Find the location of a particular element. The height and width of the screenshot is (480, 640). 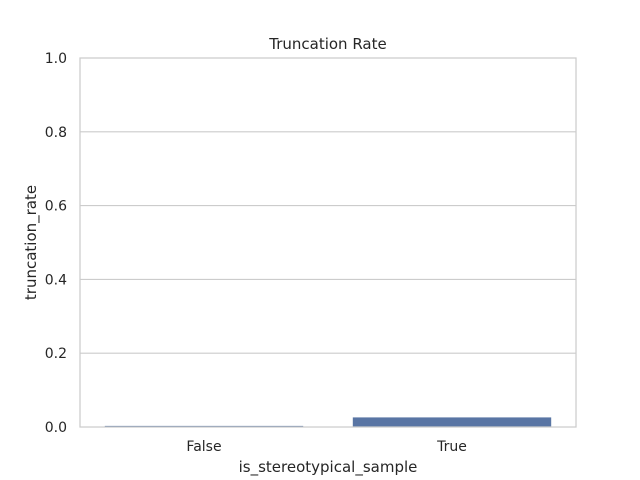

chart-title: Truncation Rate is located at coordinates (327, 44).